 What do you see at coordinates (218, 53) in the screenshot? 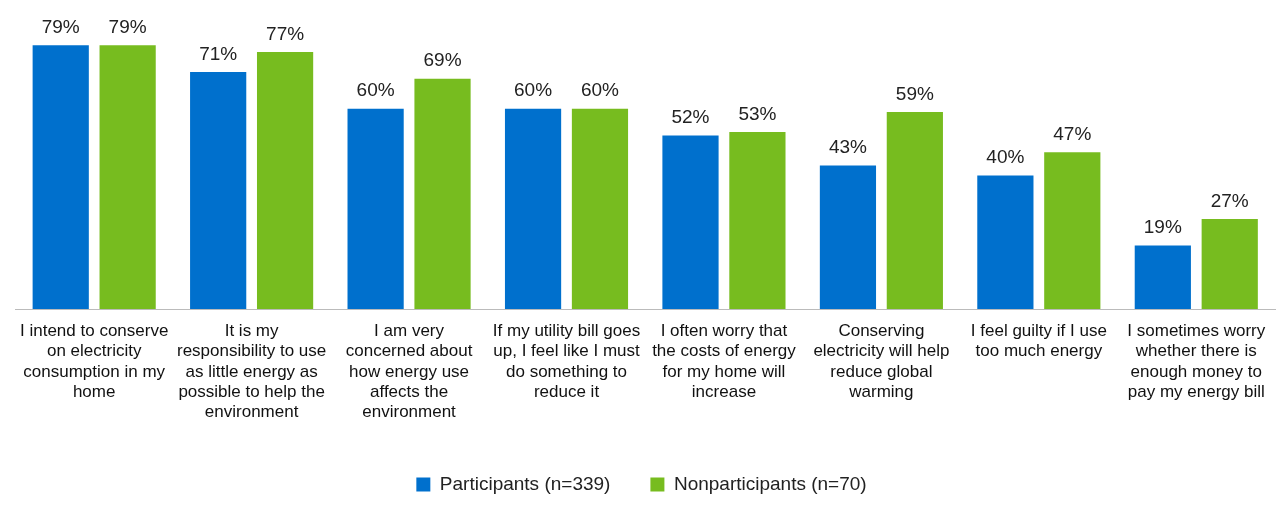
I see `data-label: 71%` at bounding box center [218, 53].